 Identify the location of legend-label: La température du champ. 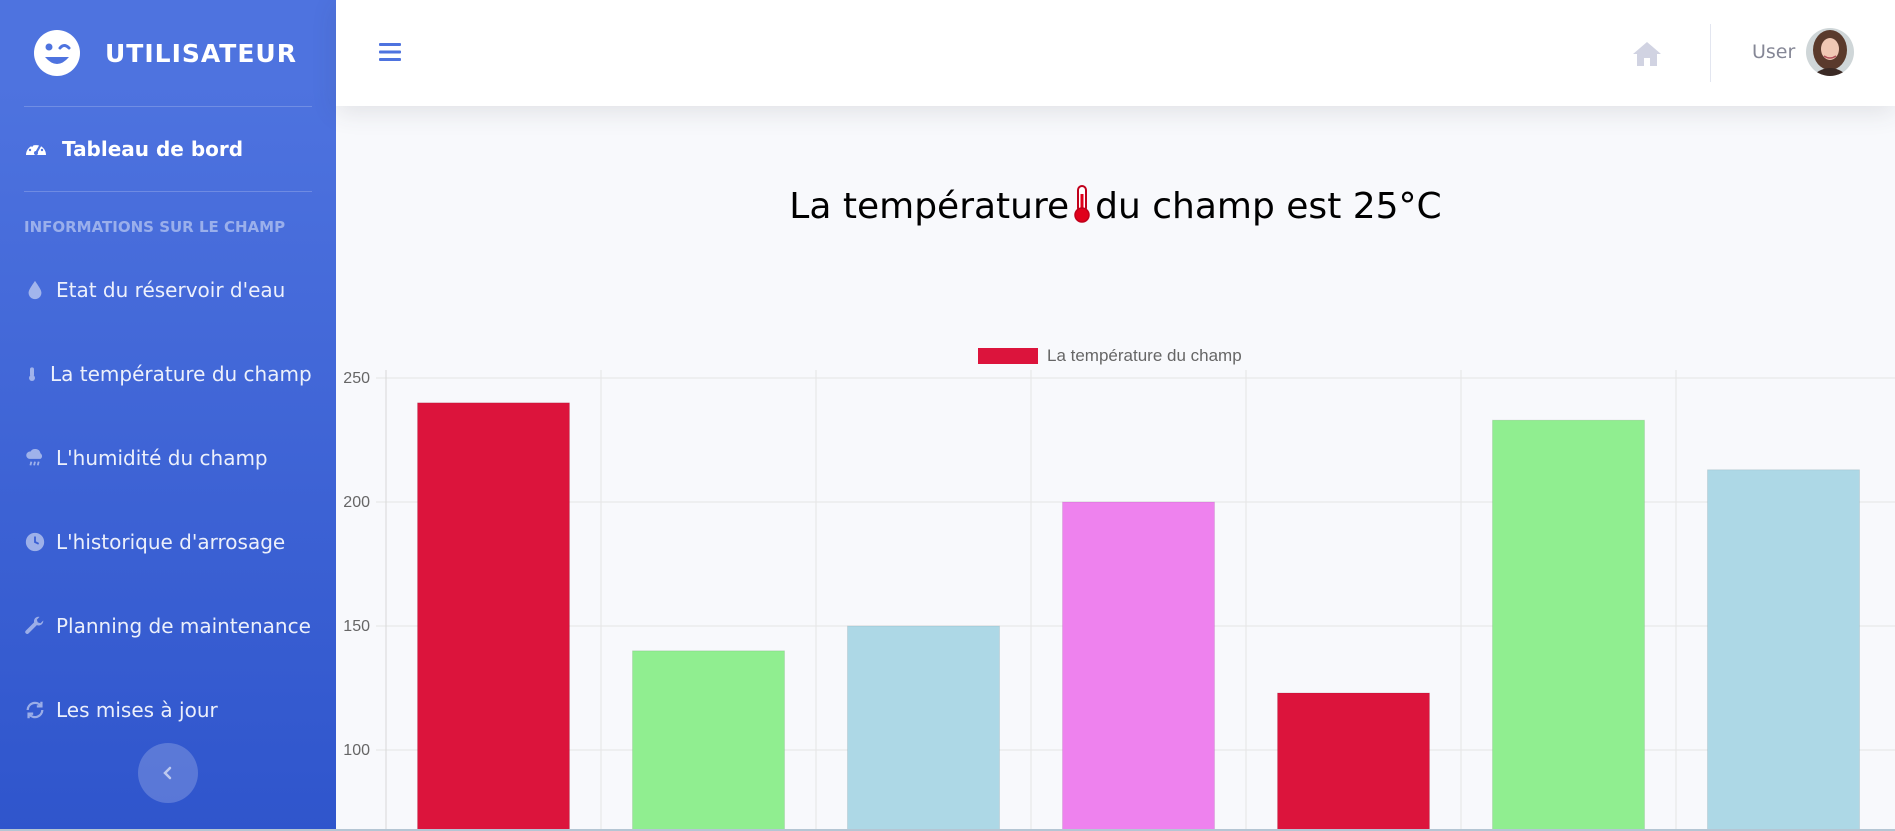
(1144, 355).